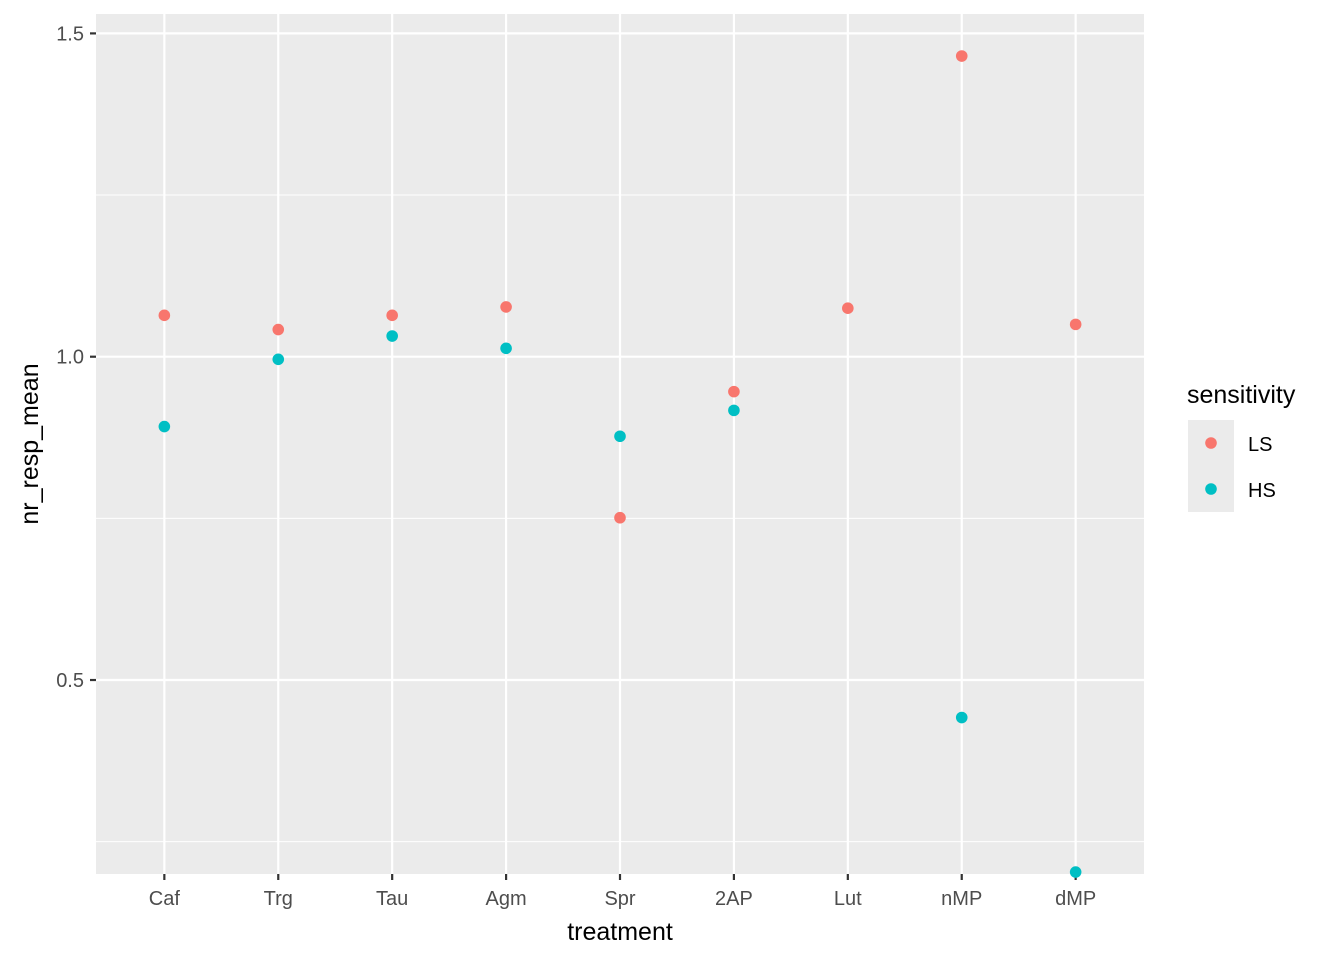 The width and height of the screenshot is (1344, 960). What do you see at coordinates (164, 426) in the screenshot?
I see `point-hs-Caf` at bounding box center [164, 426].